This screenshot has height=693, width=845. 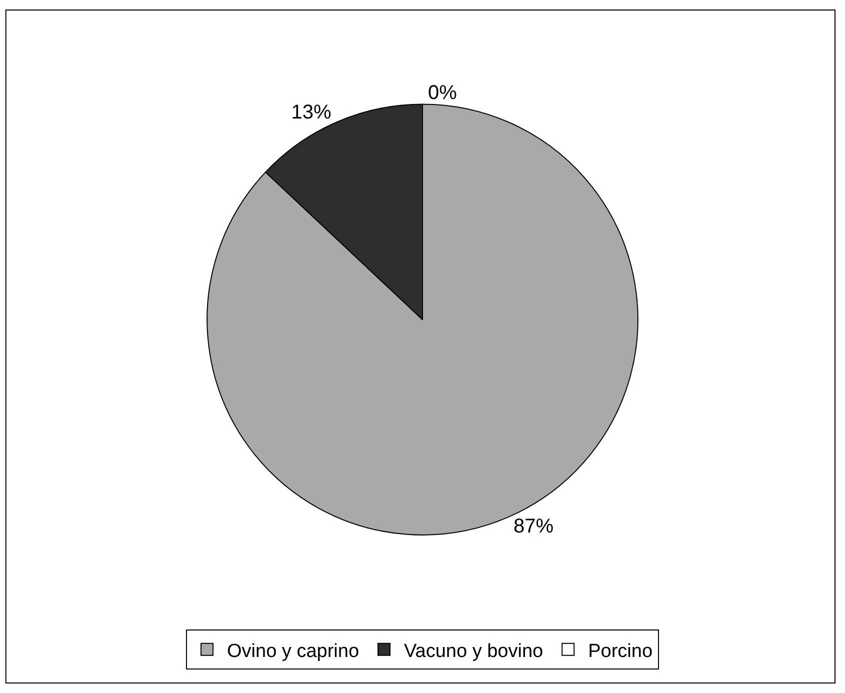 What do you see at coordinates (311, 113) in the screenshot?
I see `data-label: 13%` at bounding box center [311, 113].